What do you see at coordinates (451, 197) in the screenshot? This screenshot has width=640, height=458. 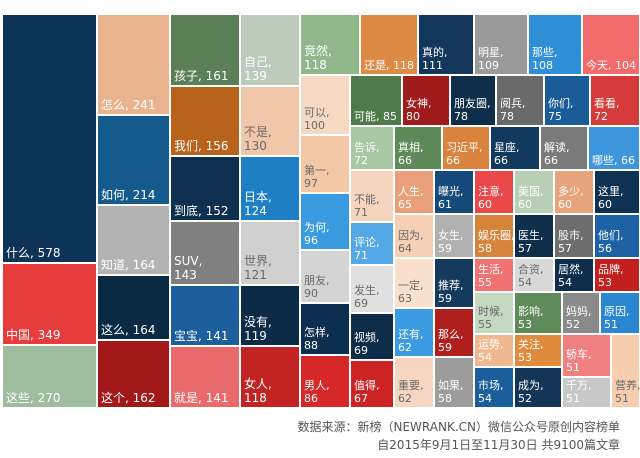 I see `tile-label: 曝光, 61` at bounding box center [451, 197].